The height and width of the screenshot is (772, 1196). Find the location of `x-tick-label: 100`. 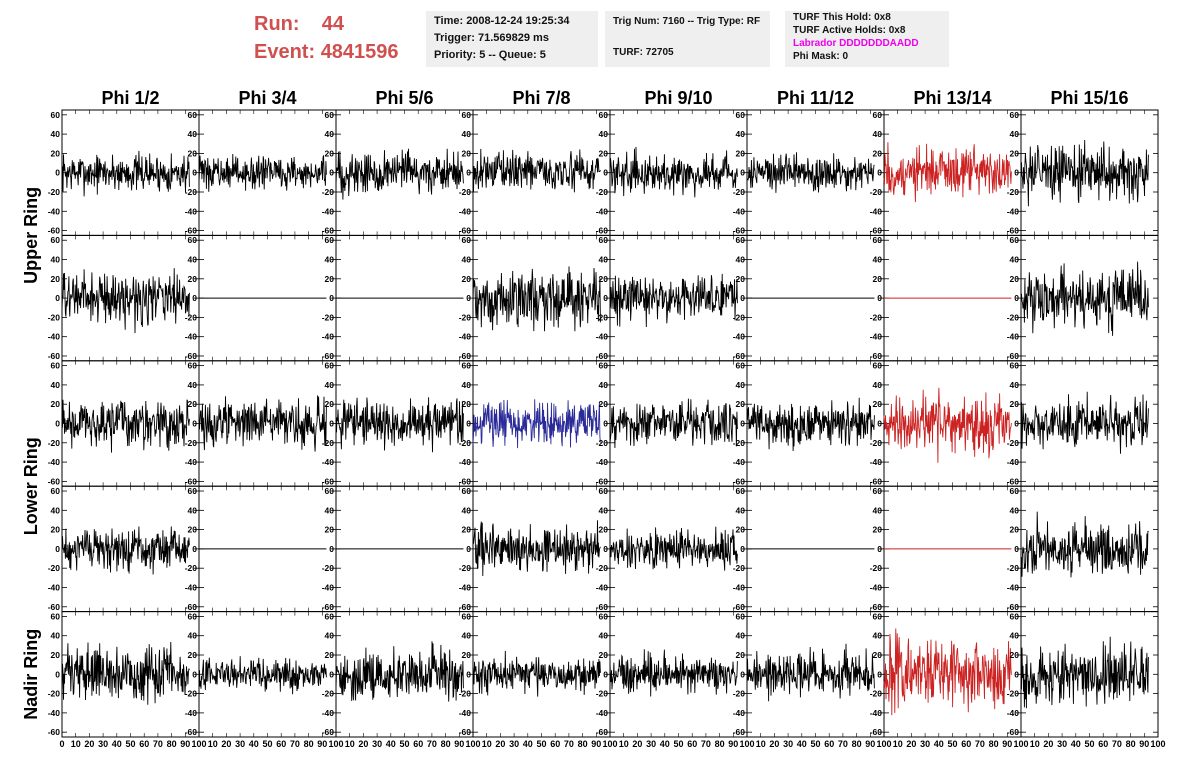

x-tick-label: 100 is located at coordinates (1157, 744).